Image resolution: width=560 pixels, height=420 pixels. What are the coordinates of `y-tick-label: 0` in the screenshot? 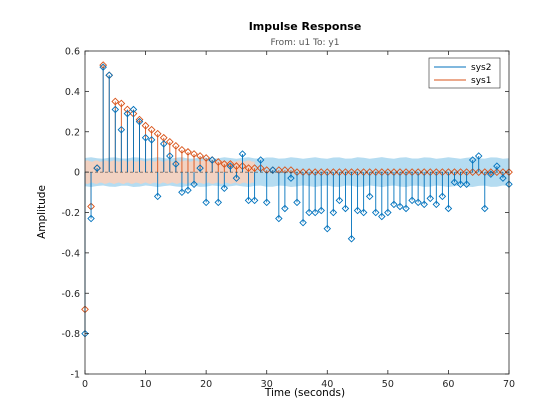 It's located at (77, 173).